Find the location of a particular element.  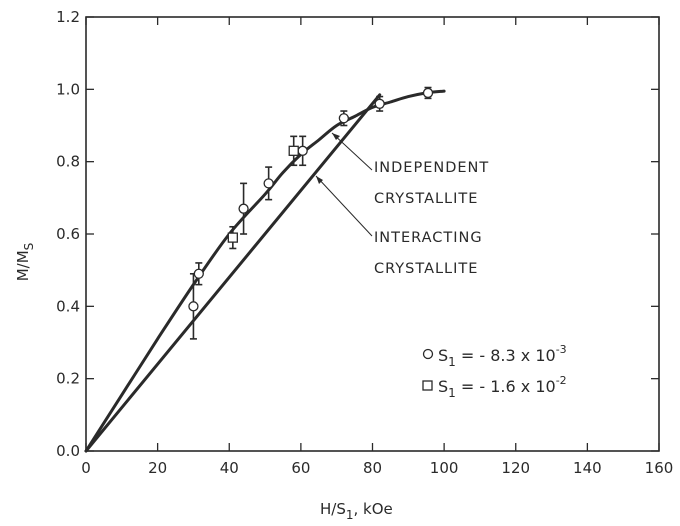

y-tick-label: 0.6 is located at coordinates (68, 234).